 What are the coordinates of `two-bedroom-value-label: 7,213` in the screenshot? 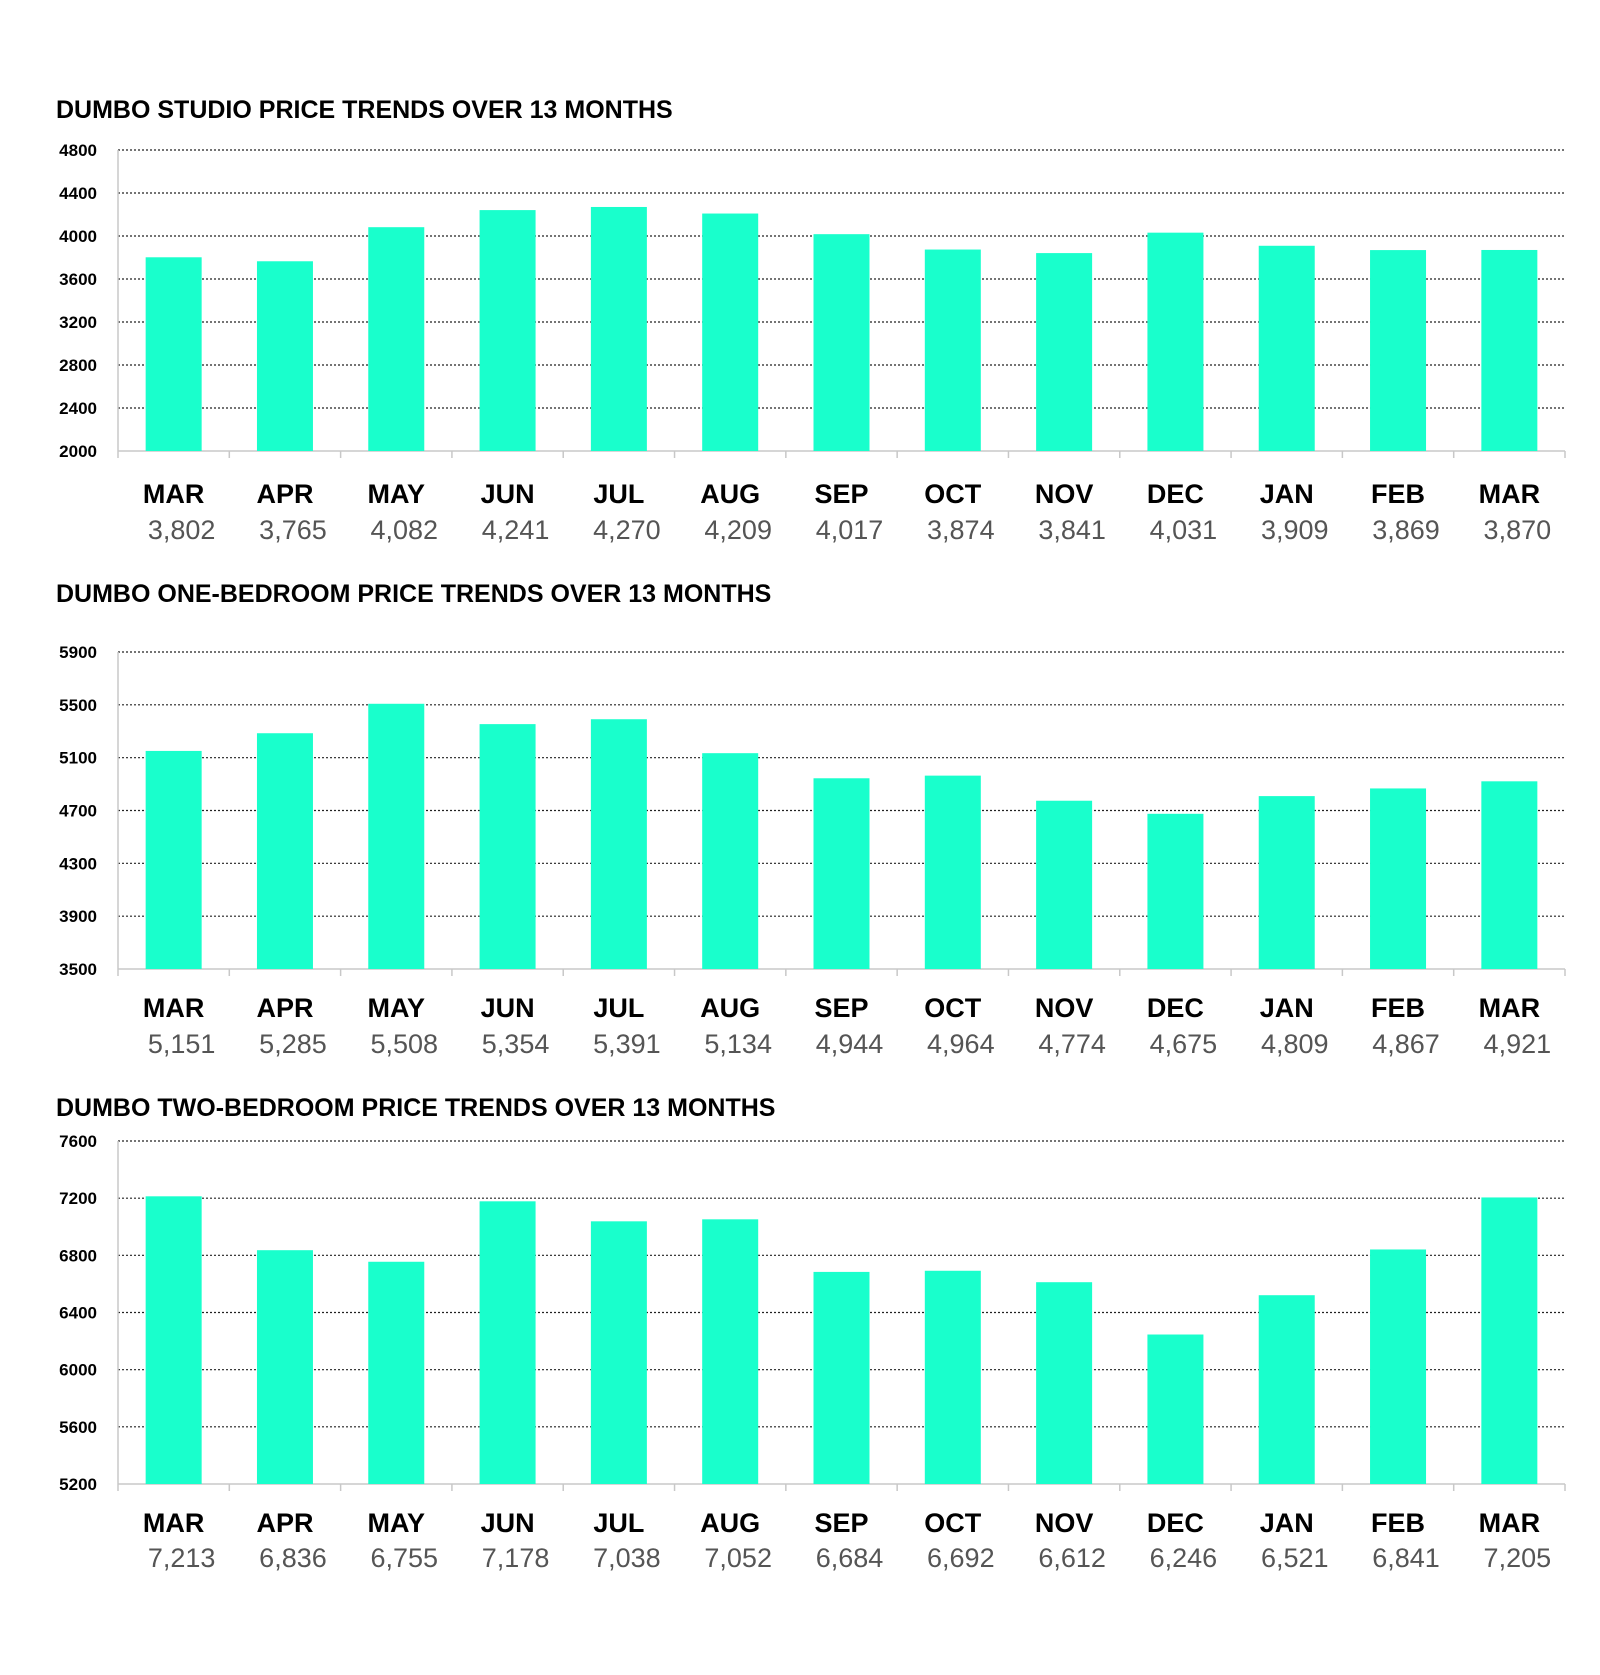 It's located at (182, 1558).